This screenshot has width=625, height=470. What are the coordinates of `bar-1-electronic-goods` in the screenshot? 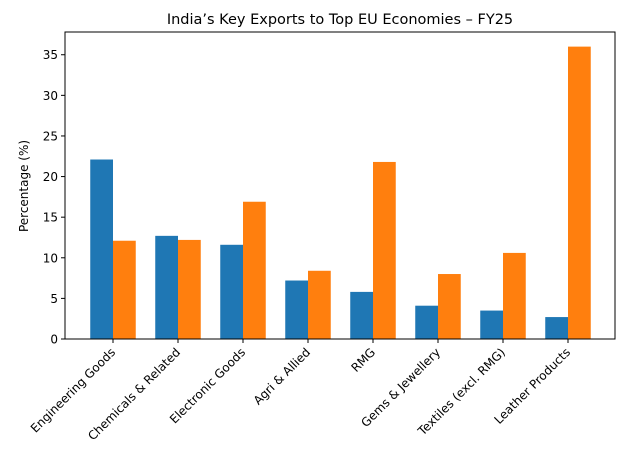 It's located at (231, 291).